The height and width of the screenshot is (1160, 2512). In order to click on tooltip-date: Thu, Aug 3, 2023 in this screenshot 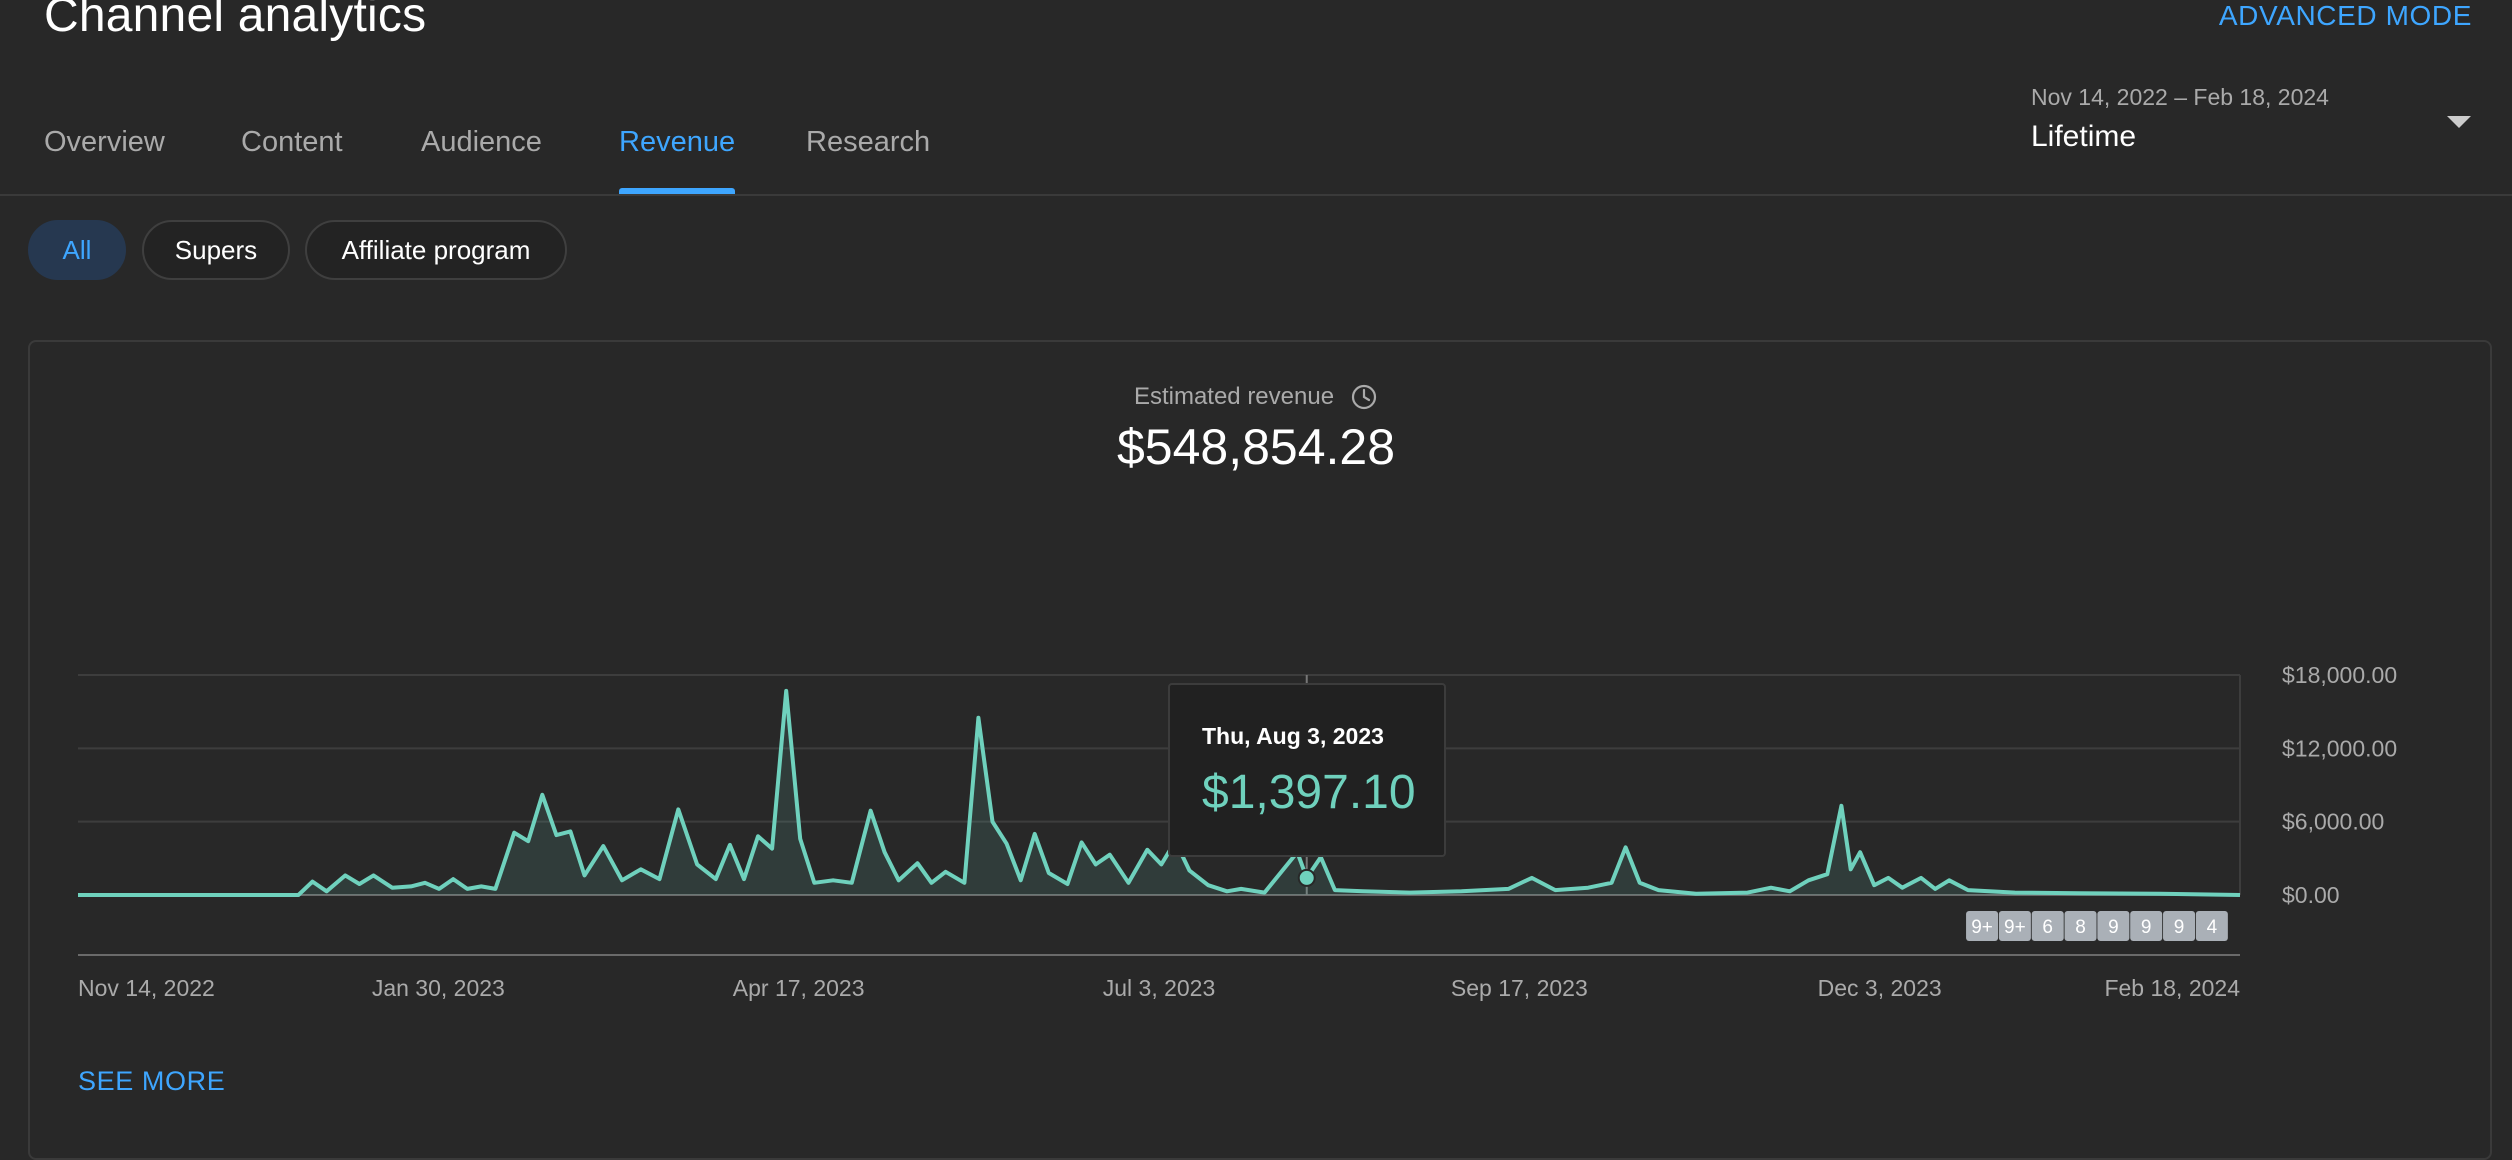, I will do `click(1293, 736)`.